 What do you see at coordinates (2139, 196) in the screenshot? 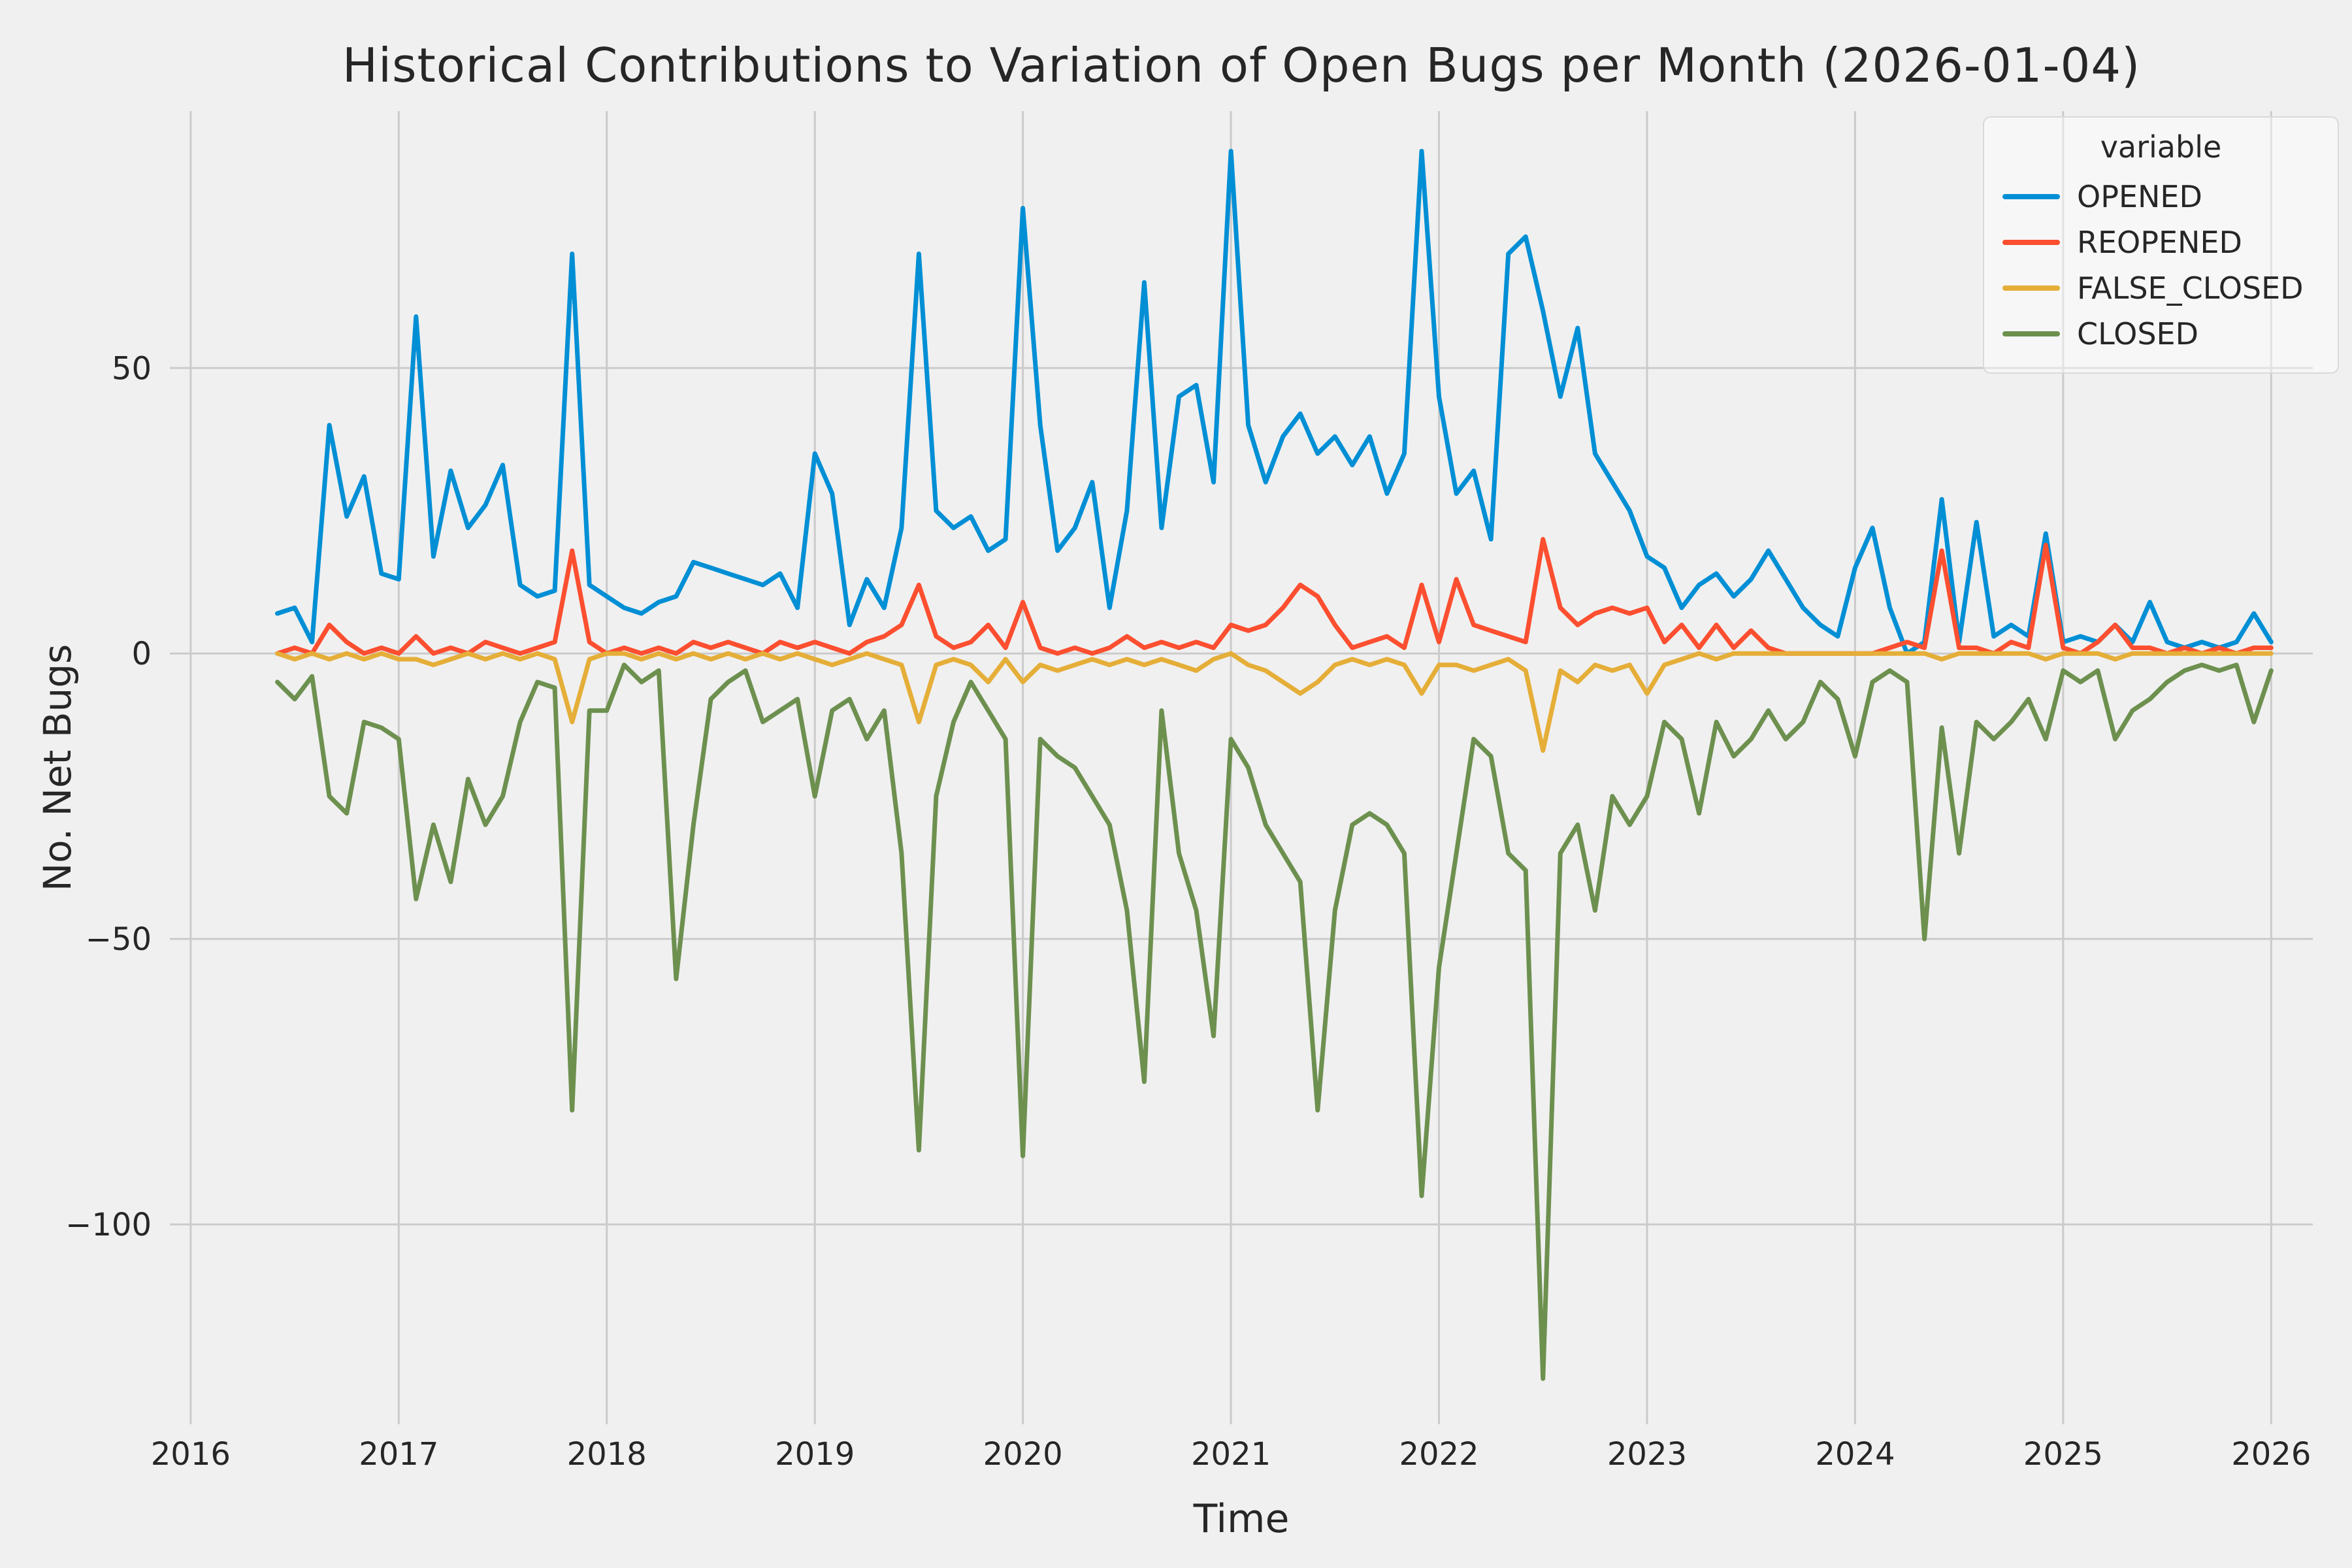
I see `legend-label-opened: OPENED` at bounding box center [2139, 196].